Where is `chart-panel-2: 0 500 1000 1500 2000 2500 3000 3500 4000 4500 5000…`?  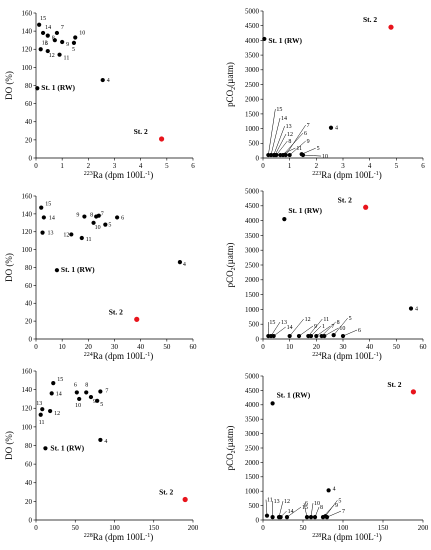 chart-panel-2: 0 500 1000 1500 2000 2500 3000 3500 4000 4500 5000… is located at coordinates (325, 93).